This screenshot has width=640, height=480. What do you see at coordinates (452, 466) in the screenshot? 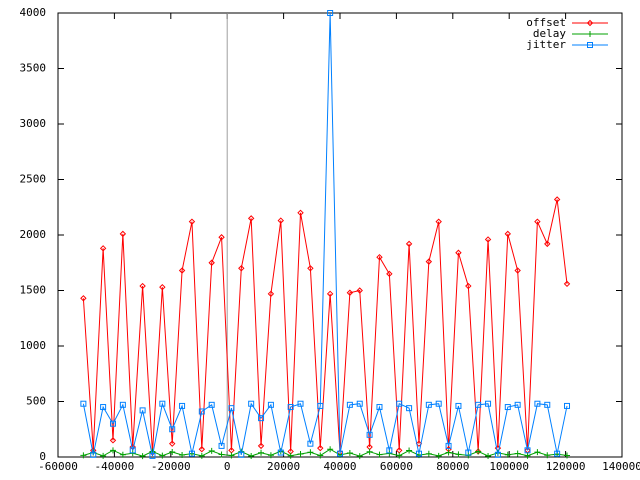
I see `x-tick-label: 80000` at bounding box center [452, 466].